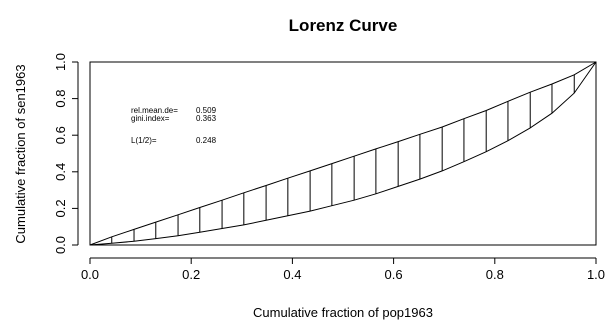  I want to click on chart-title: Lorenz Curve, so click(343, 25).